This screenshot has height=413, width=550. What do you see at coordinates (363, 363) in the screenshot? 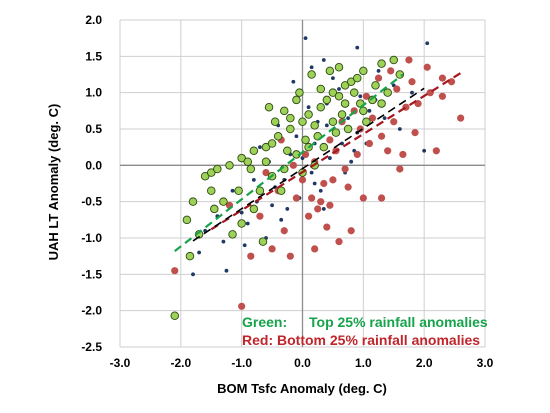
I see `x-tick-label: 1.0` at bounding box center [363, 363].